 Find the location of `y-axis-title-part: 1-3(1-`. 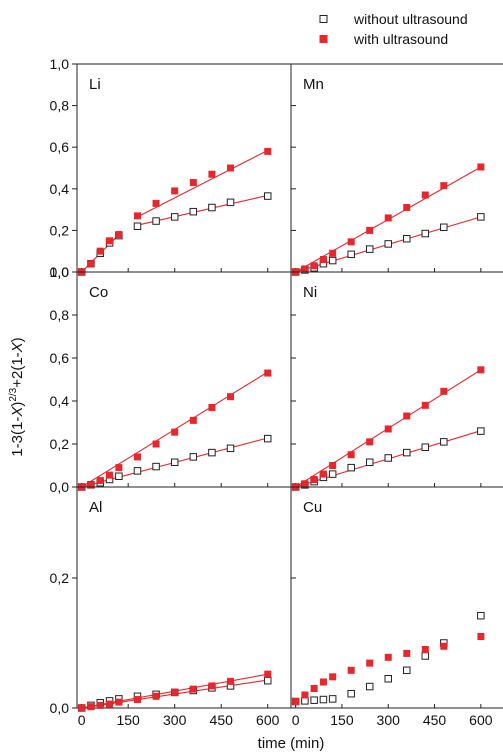

y-axis-title-part: 1-3(1- is located at coordinates (17, 437).